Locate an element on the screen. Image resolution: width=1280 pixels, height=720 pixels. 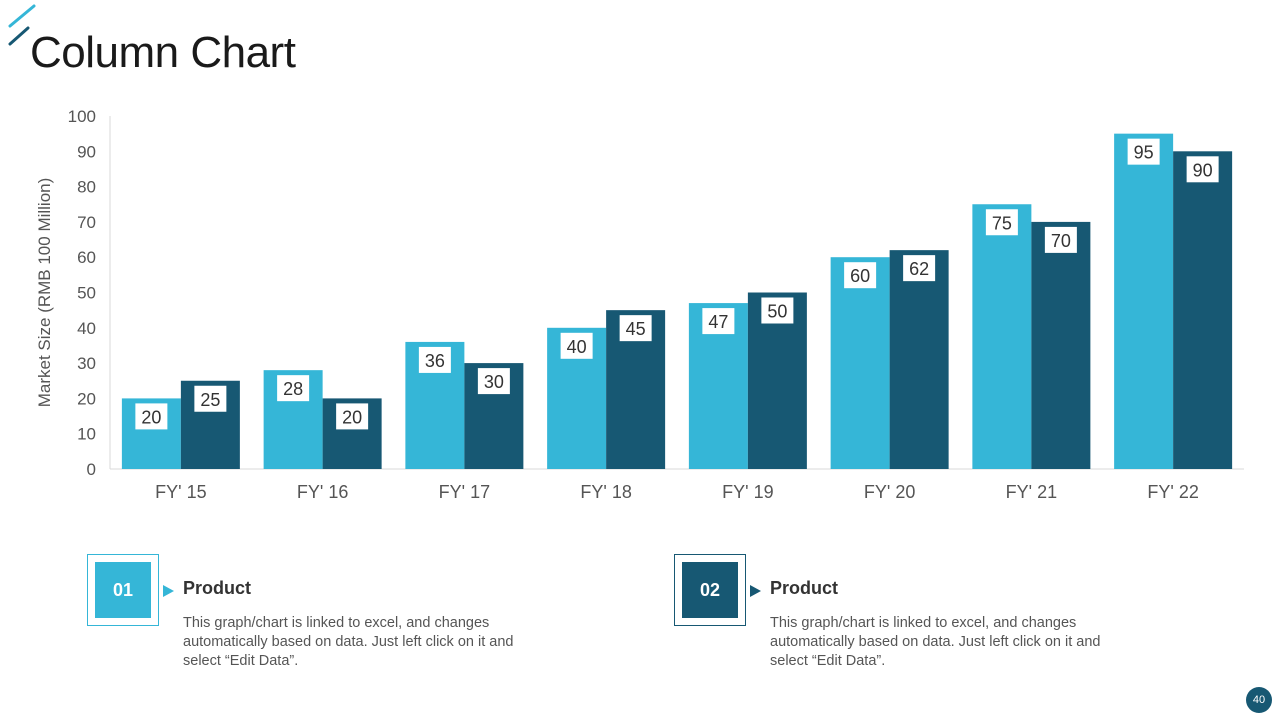
data-label: 50 is located at coordinates (777, 312).